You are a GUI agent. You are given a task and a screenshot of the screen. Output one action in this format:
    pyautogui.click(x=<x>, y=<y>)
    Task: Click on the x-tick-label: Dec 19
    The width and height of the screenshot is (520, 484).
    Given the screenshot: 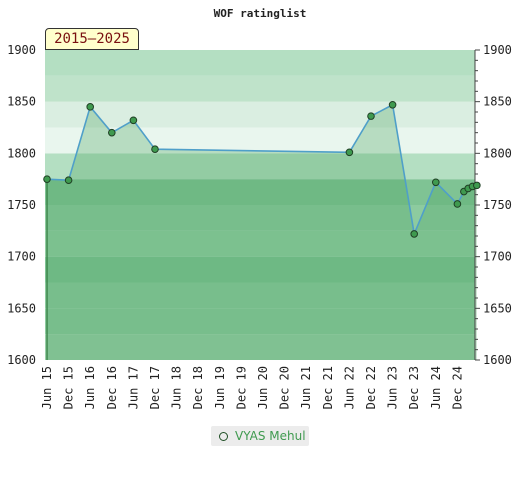 What is the action you would take?
    pyautogui.click(x=241, y=387)
    